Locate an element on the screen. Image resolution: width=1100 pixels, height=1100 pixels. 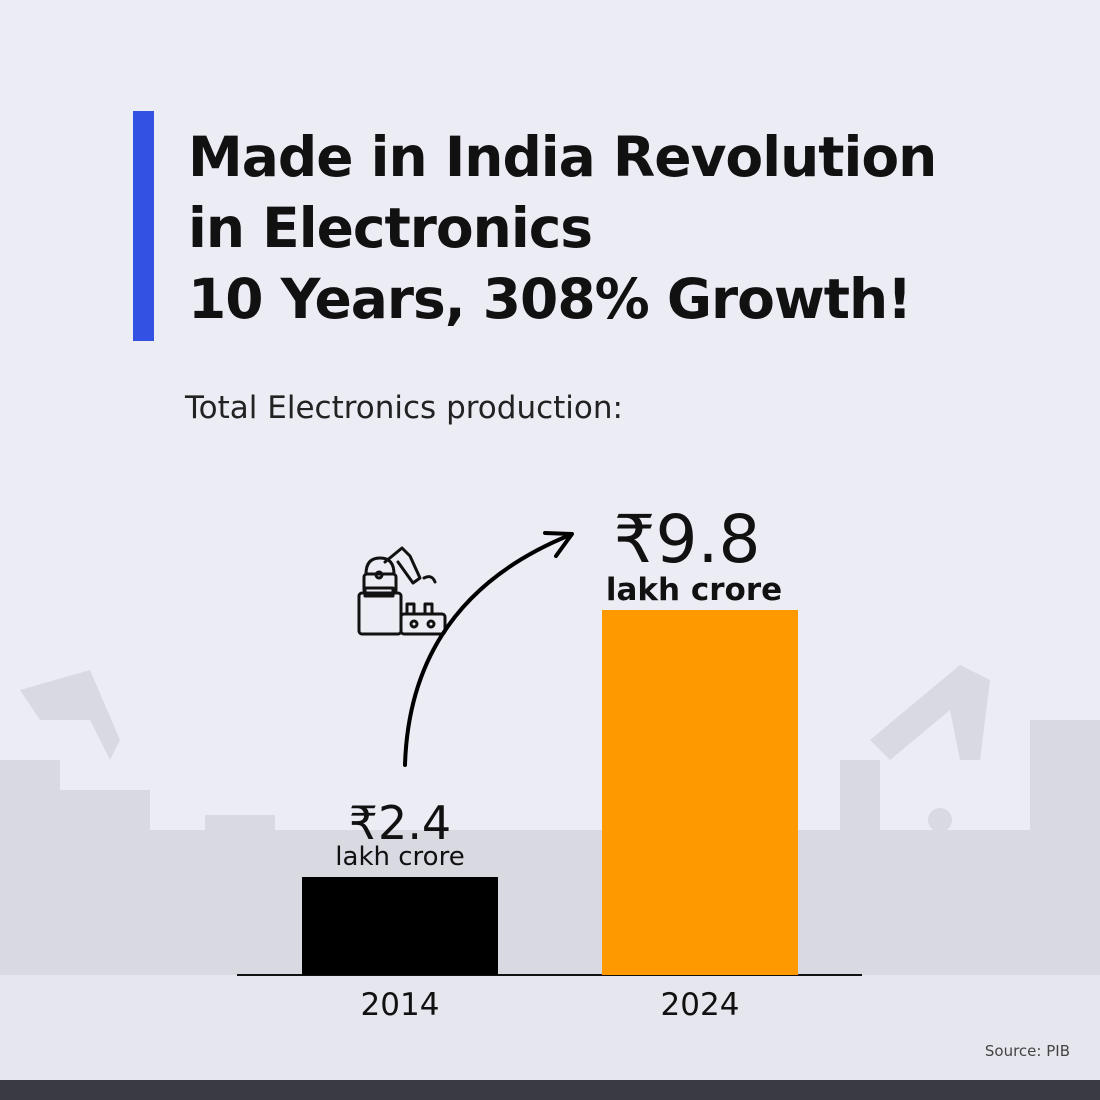
growth-arrow-icon is located at coordinates (488, 649).